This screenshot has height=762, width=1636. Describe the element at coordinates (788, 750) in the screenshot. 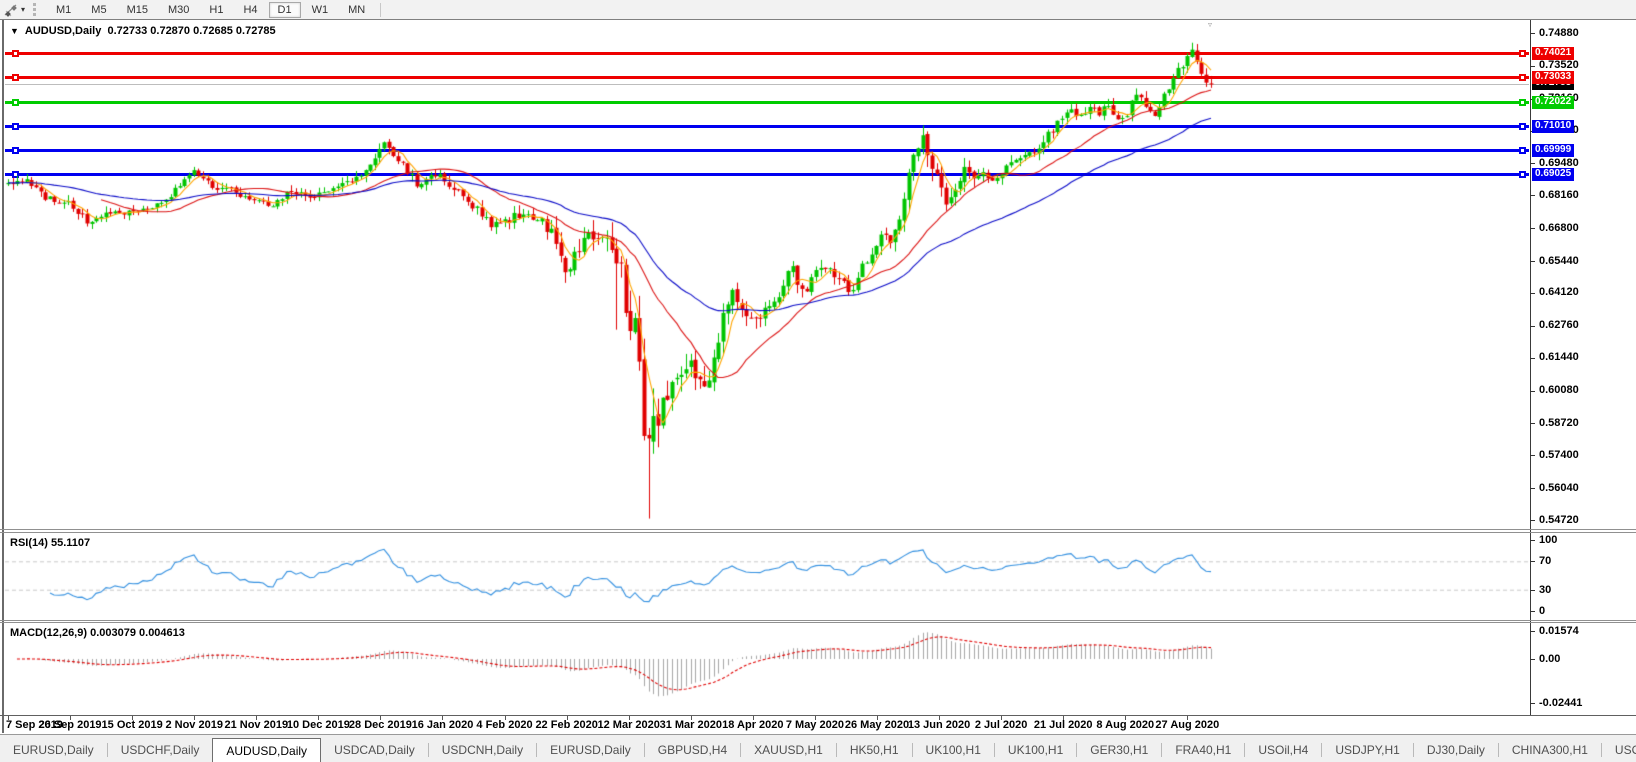

I see `tab-xauusd-h1: XAUUSD,H1` at that location.